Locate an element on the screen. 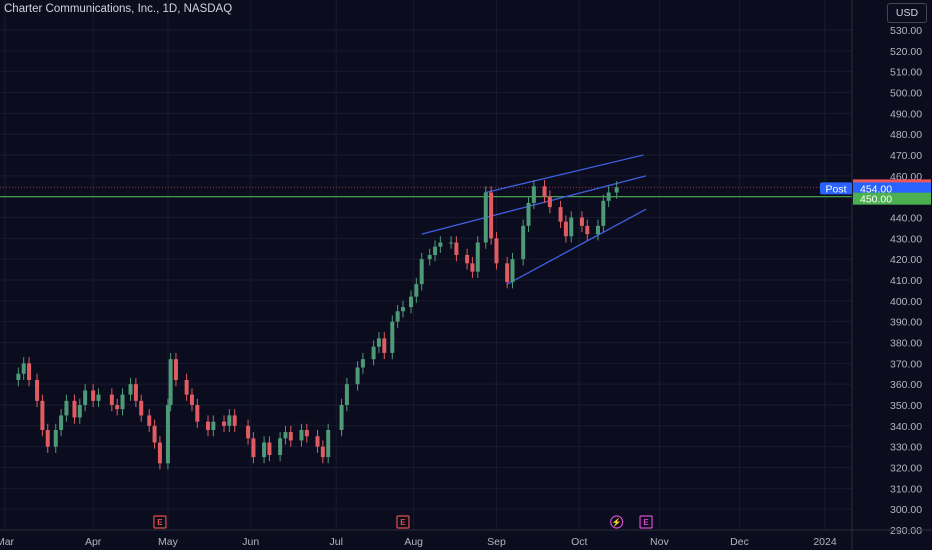 This screenshot has width=932, height=550. price-tag-post is located at coordinates (892, 188).